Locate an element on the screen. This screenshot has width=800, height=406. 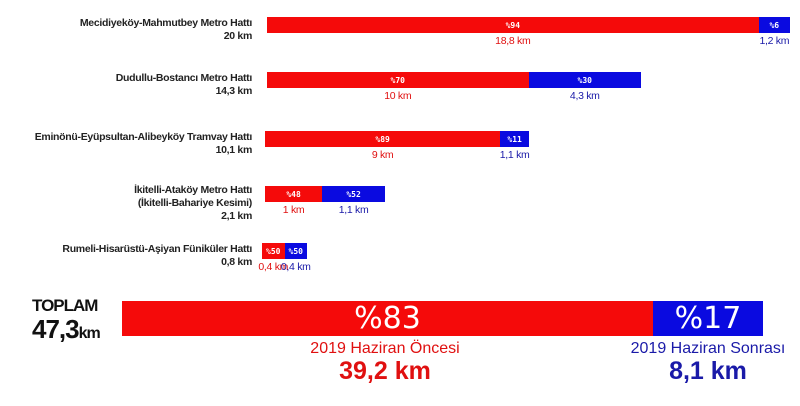
bar-before: %94 is located at coordinates (513, 25).